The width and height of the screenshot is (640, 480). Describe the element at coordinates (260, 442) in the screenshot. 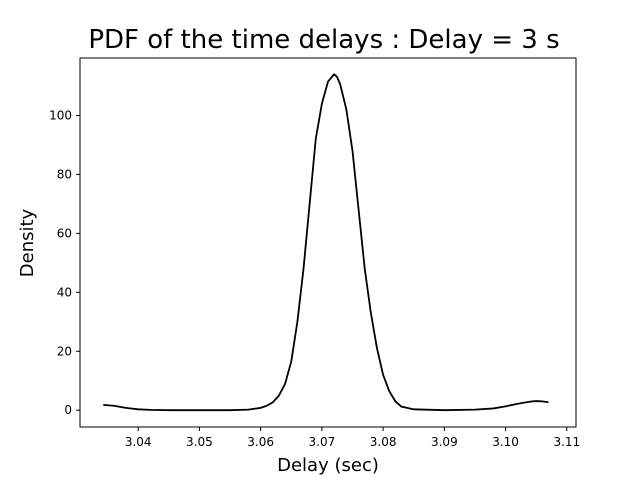

I see `x-tick-label: 3.06` at that location.